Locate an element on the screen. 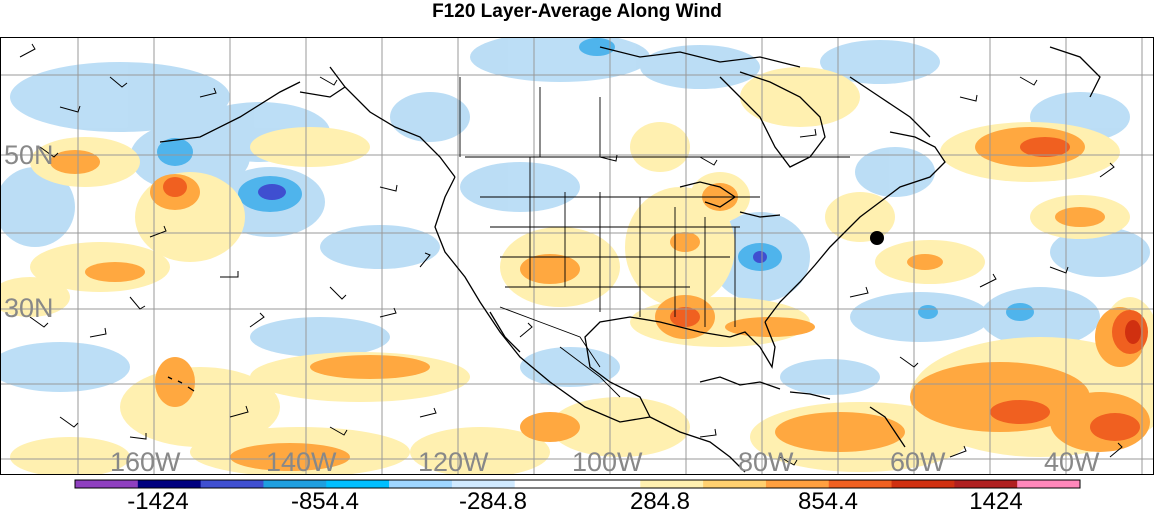 The width and height of the screenshot is (1154, 511). colorbar-label-1: -1424 is located at coordinates (157, 499).